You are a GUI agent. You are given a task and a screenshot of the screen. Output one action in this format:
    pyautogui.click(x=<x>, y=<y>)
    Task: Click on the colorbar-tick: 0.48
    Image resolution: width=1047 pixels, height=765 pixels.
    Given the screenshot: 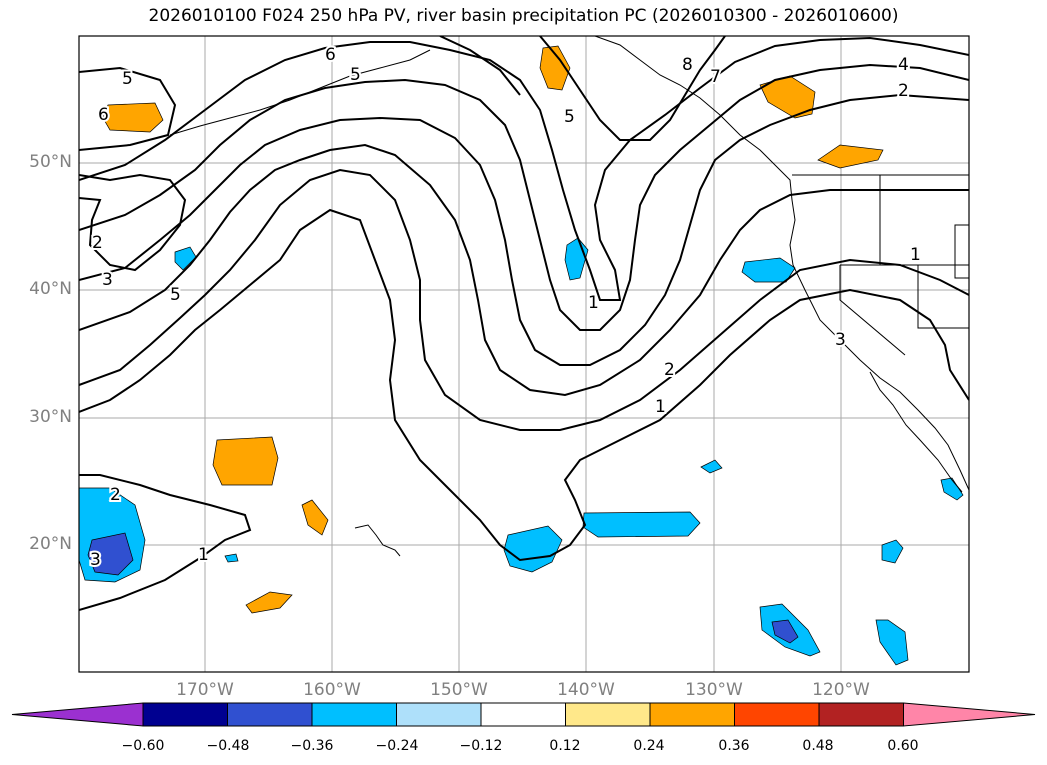 What is the action you would take?
    pyautogui.click(x=818, y=746)
    